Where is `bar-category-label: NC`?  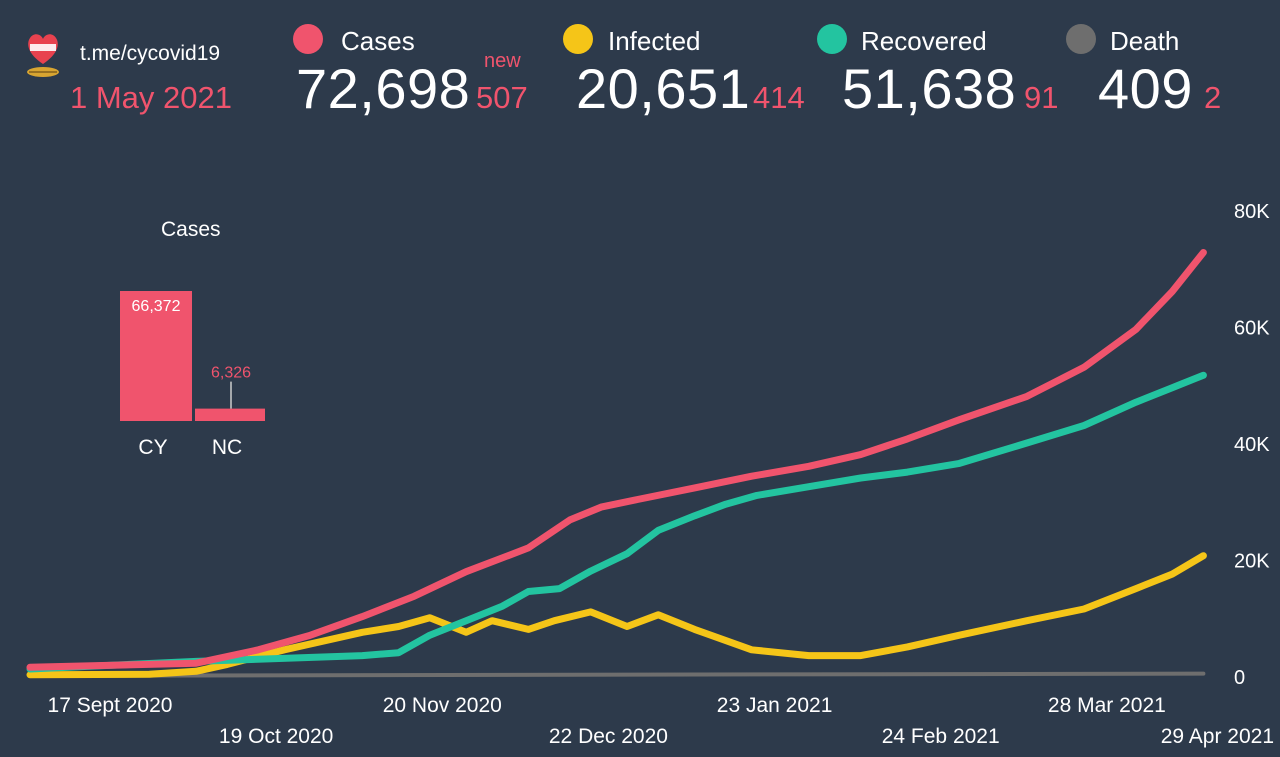
bar-category-label: NC is located at coordinates (227, 447).